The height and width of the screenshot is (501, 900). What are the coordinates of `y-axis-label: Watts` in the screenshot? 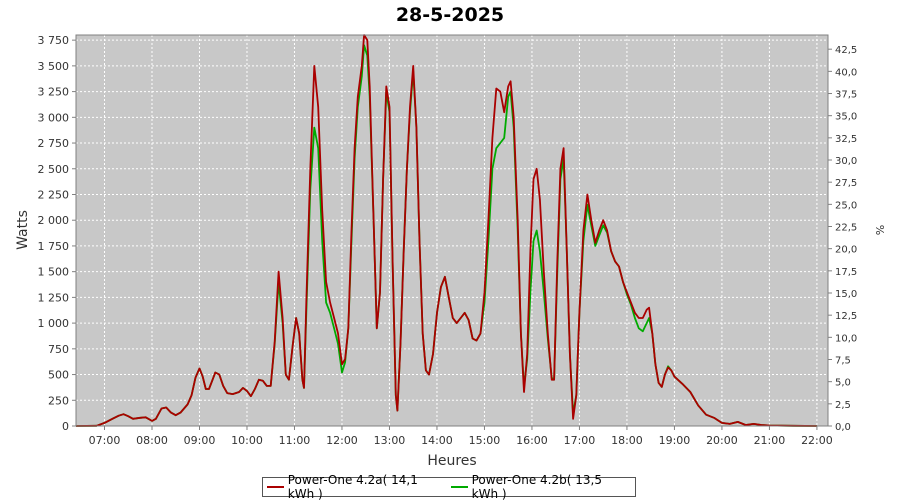 It's located at (23, 230).